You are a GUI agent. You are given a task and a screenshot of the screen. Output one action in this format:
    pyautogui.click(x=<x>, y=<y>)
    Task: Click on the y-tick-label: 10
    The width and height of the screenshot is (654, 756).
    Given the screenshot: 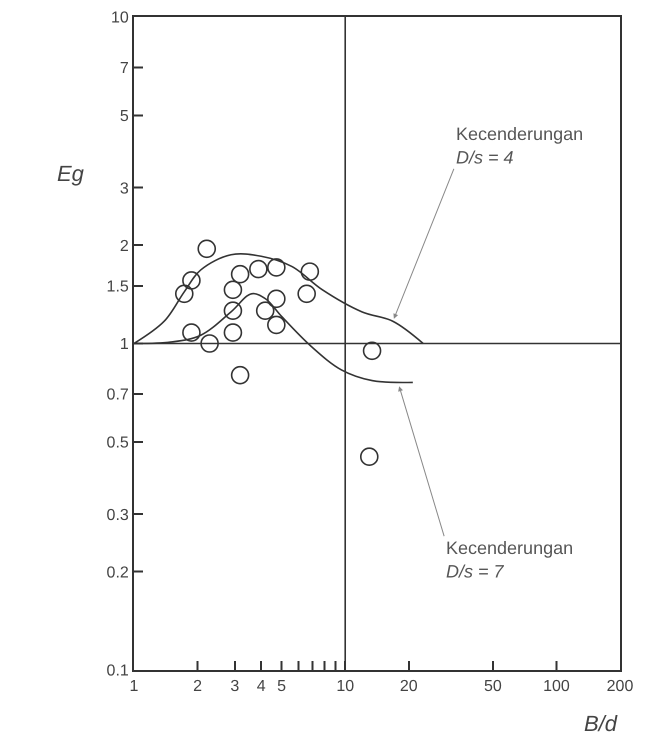 What is the action you would take?
    pyautogui.click(x=120, y=18)
    